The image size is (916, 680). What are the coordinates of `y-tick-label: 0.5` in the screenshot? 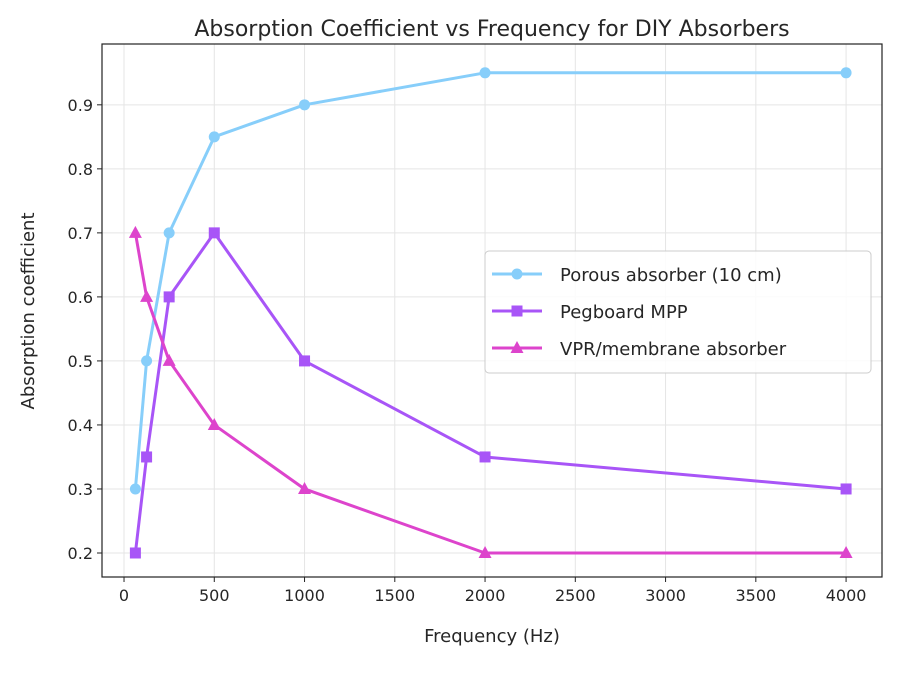 It's located at (80, 361).